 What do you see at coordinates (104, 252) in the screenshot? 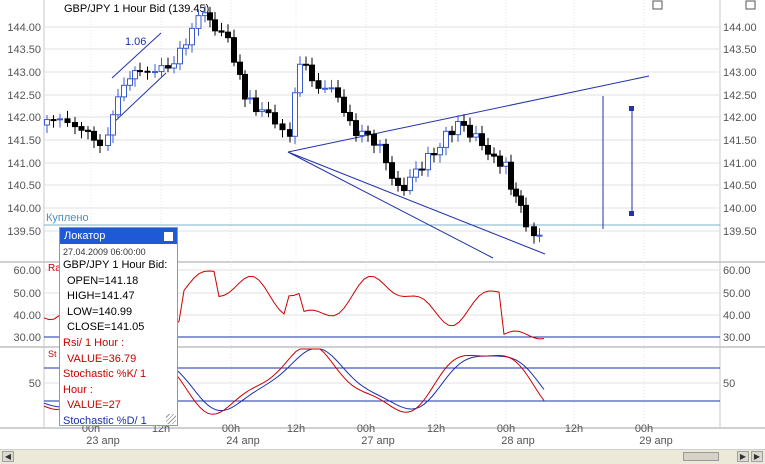
I see `locator-timestamp: 27.04.2009 06:00:00` at bounding box center [104, 252].